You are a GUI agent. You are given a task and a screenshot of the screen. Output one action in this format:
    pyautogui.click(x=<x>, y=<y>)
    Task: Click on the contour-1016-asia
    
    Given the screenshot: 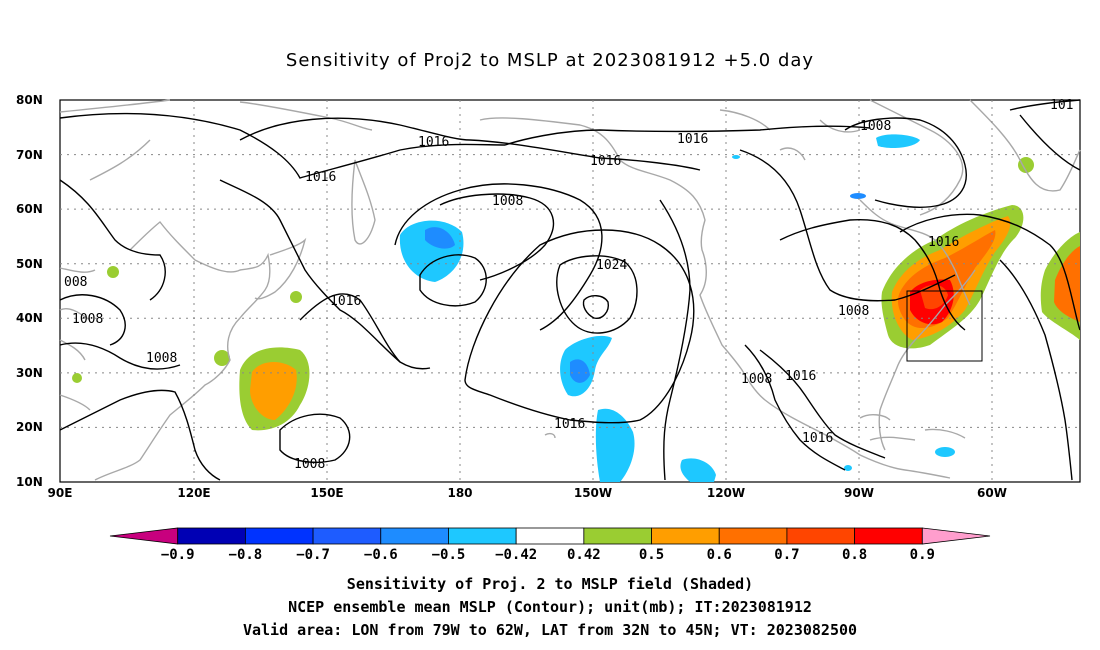 What is the action you would take?
    pyautogui.click(x=245, y=274)
    